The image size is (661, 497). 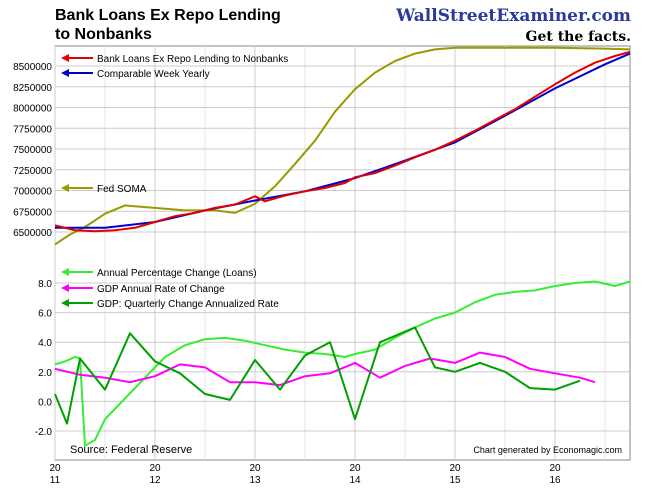 I want to click on ytick-lower-label: 8.0, so click(x=45, y=284).